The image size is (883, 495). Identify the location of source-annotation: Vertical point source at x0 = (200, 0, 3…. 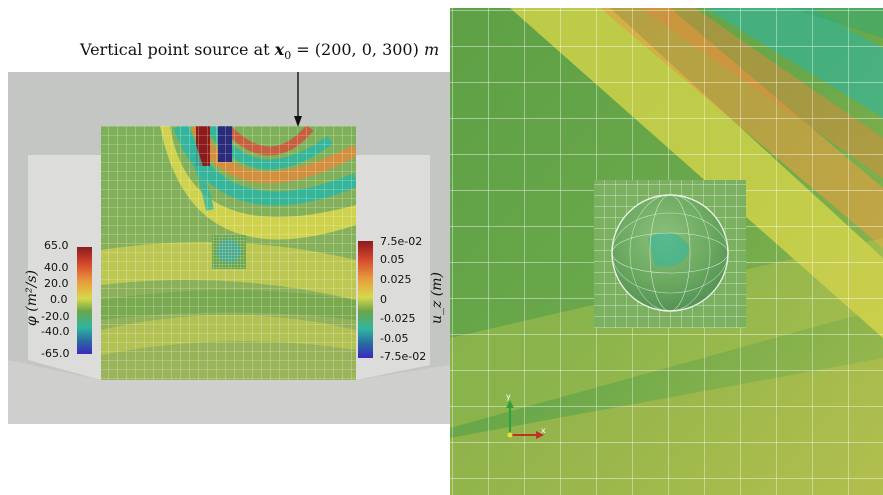
(260, 51).